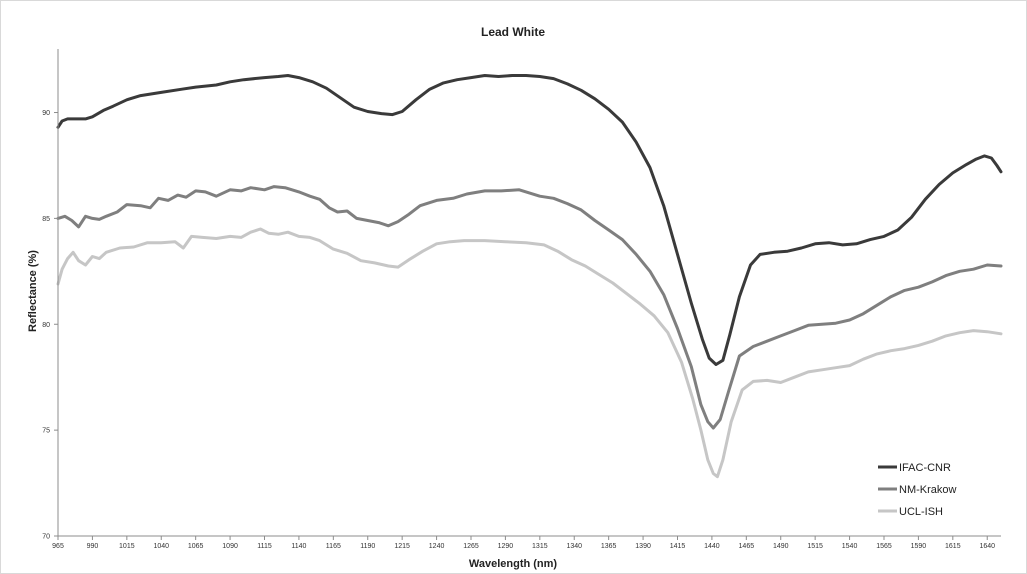 The height and width of the screenshot is (574, 1027). Describe the element at coordinates (928, 490) in the screenshot. I see `legend-label-nm-krakow: NM-Krakow` at that location.